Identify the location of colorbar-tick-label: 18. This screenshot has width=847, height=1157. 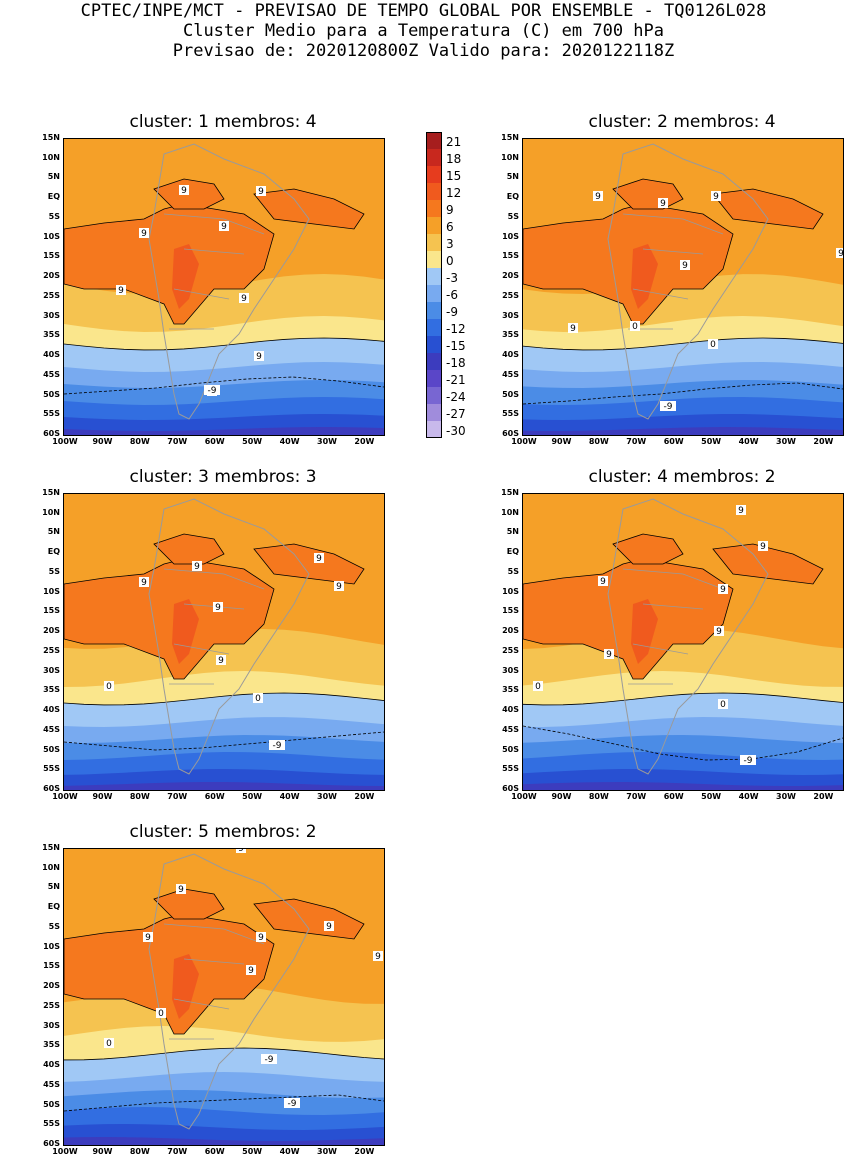
(454, 159).